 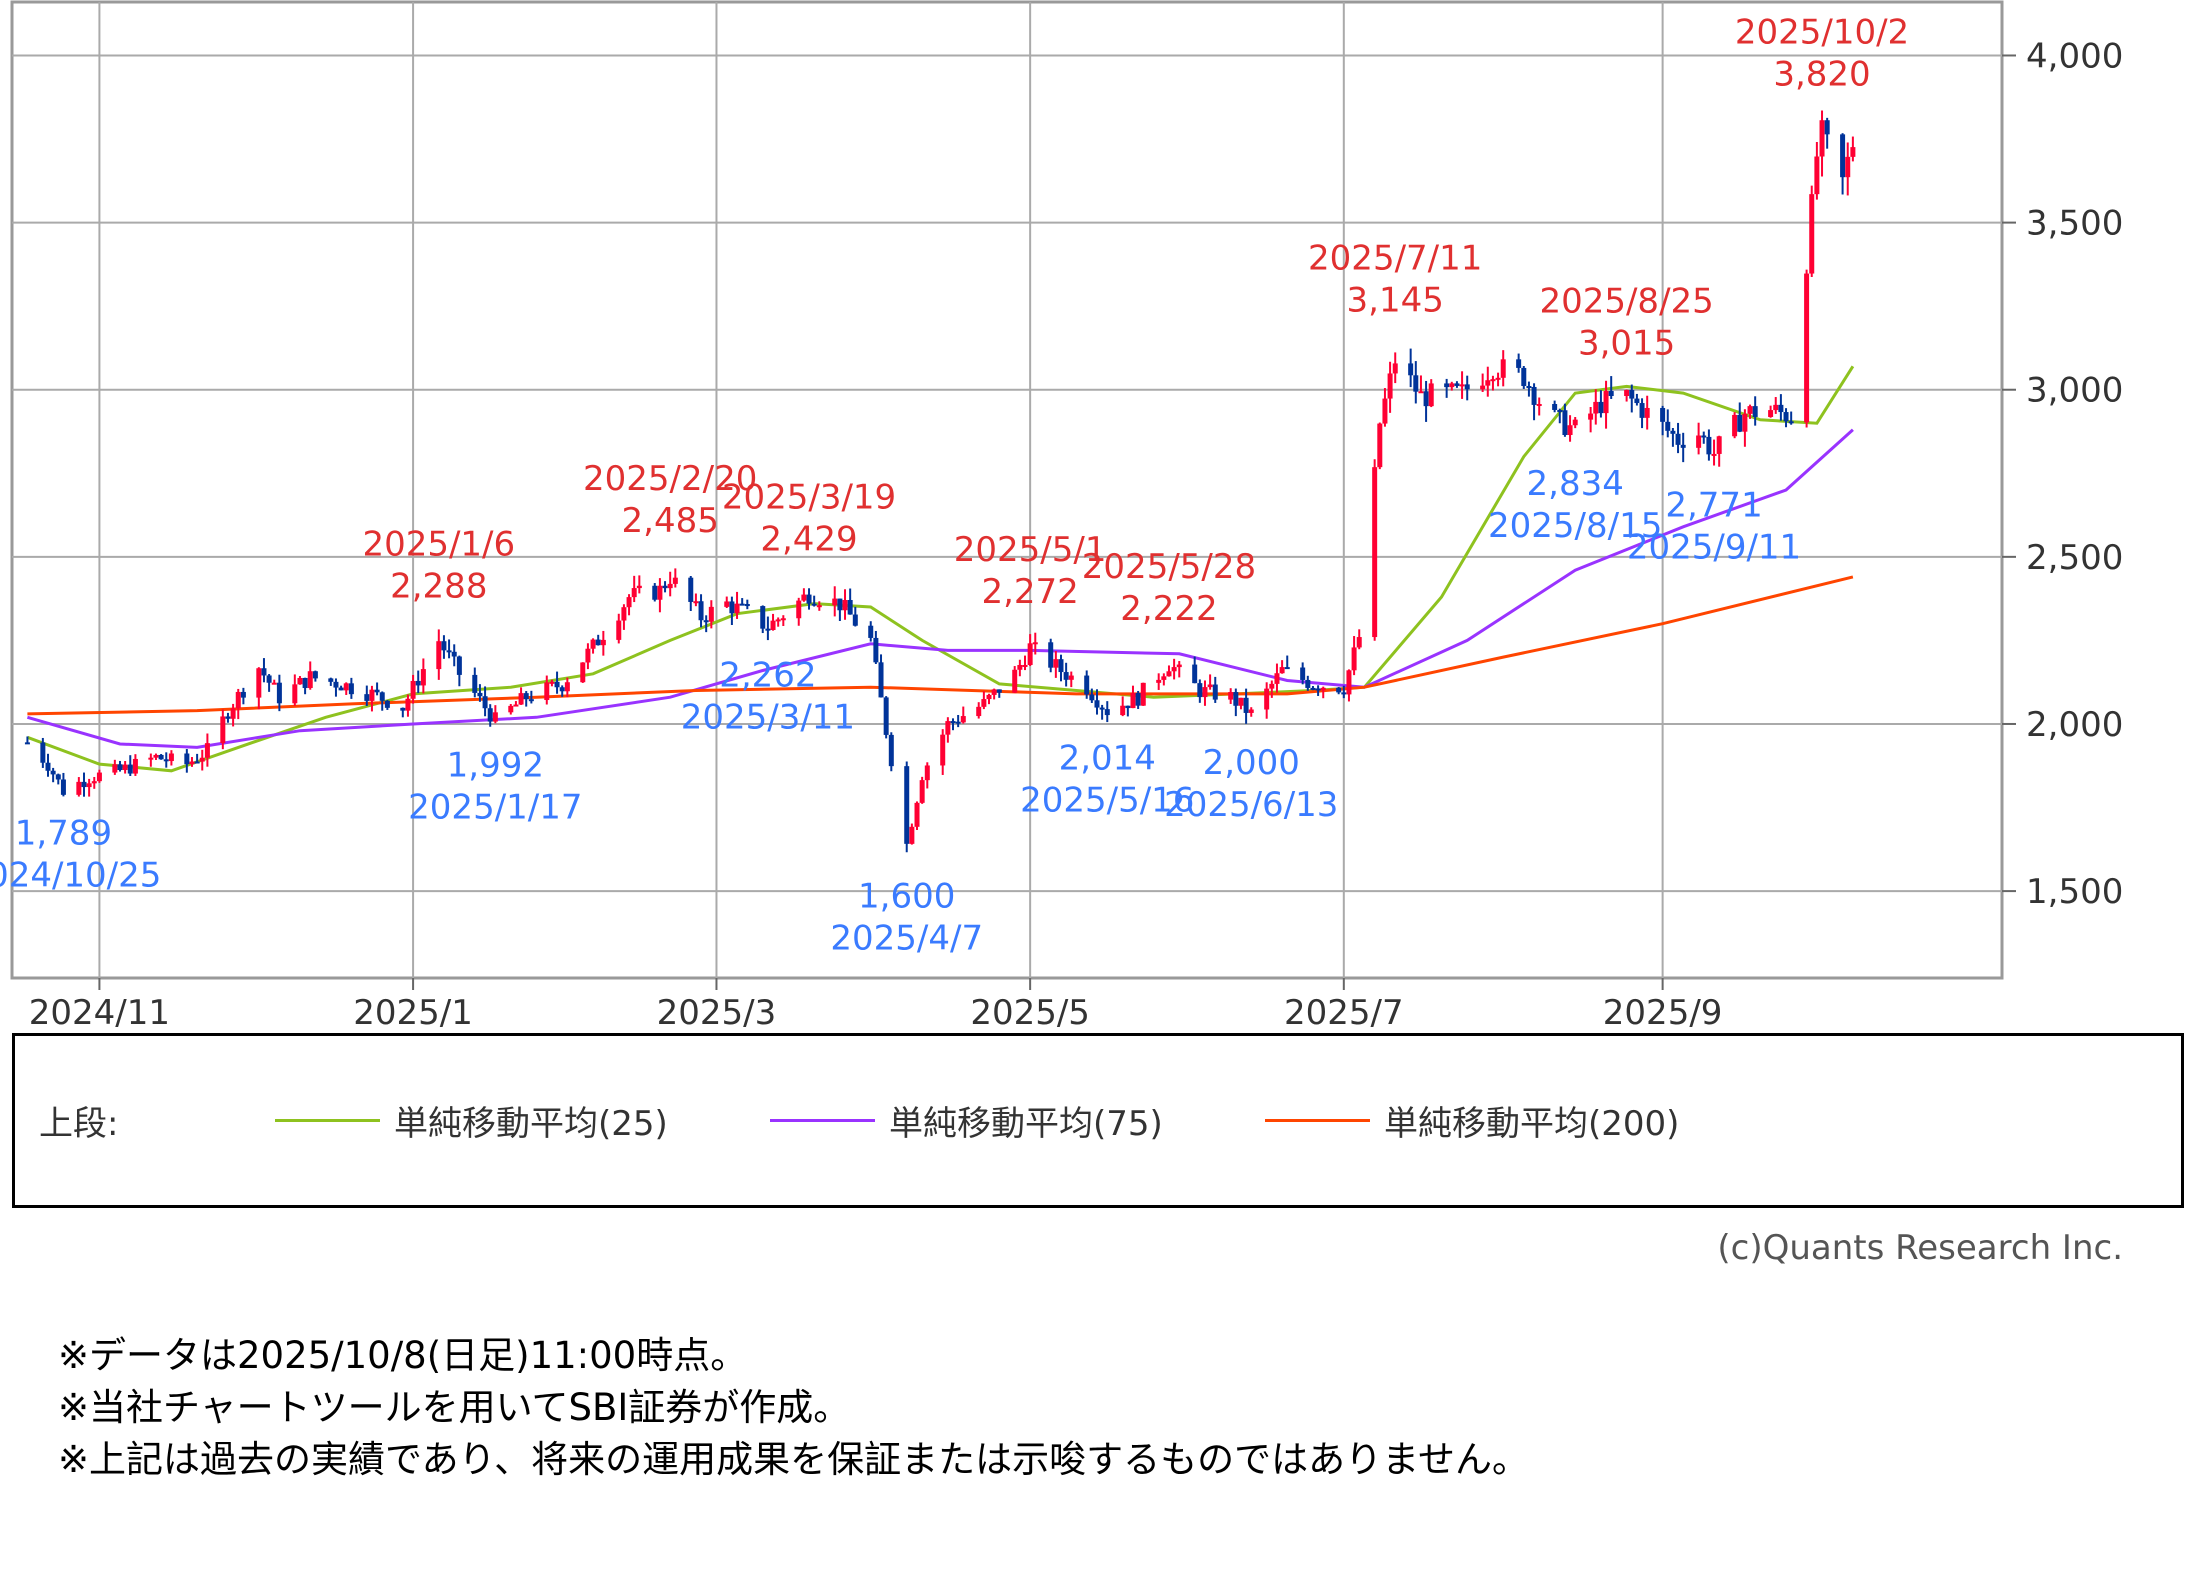 What do you see at coordinates (794, 1459) in the screenshot?
I see `note-line: ※上記は過去の実績であり、将来の運用成果を保証または示唆するものではありません。` at bounding box center [794, 1459].